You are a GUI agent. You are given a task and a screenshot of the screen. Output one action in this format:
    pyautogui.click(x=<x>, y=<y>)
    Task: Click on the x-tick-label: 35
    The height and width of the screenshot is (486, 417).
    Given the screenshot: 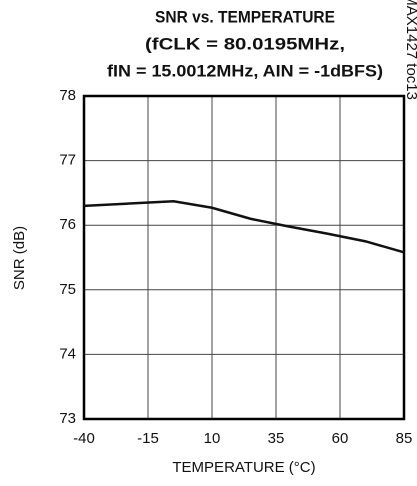 What is the action you would take?
    pyautogui.click(x=276, y=438)
    